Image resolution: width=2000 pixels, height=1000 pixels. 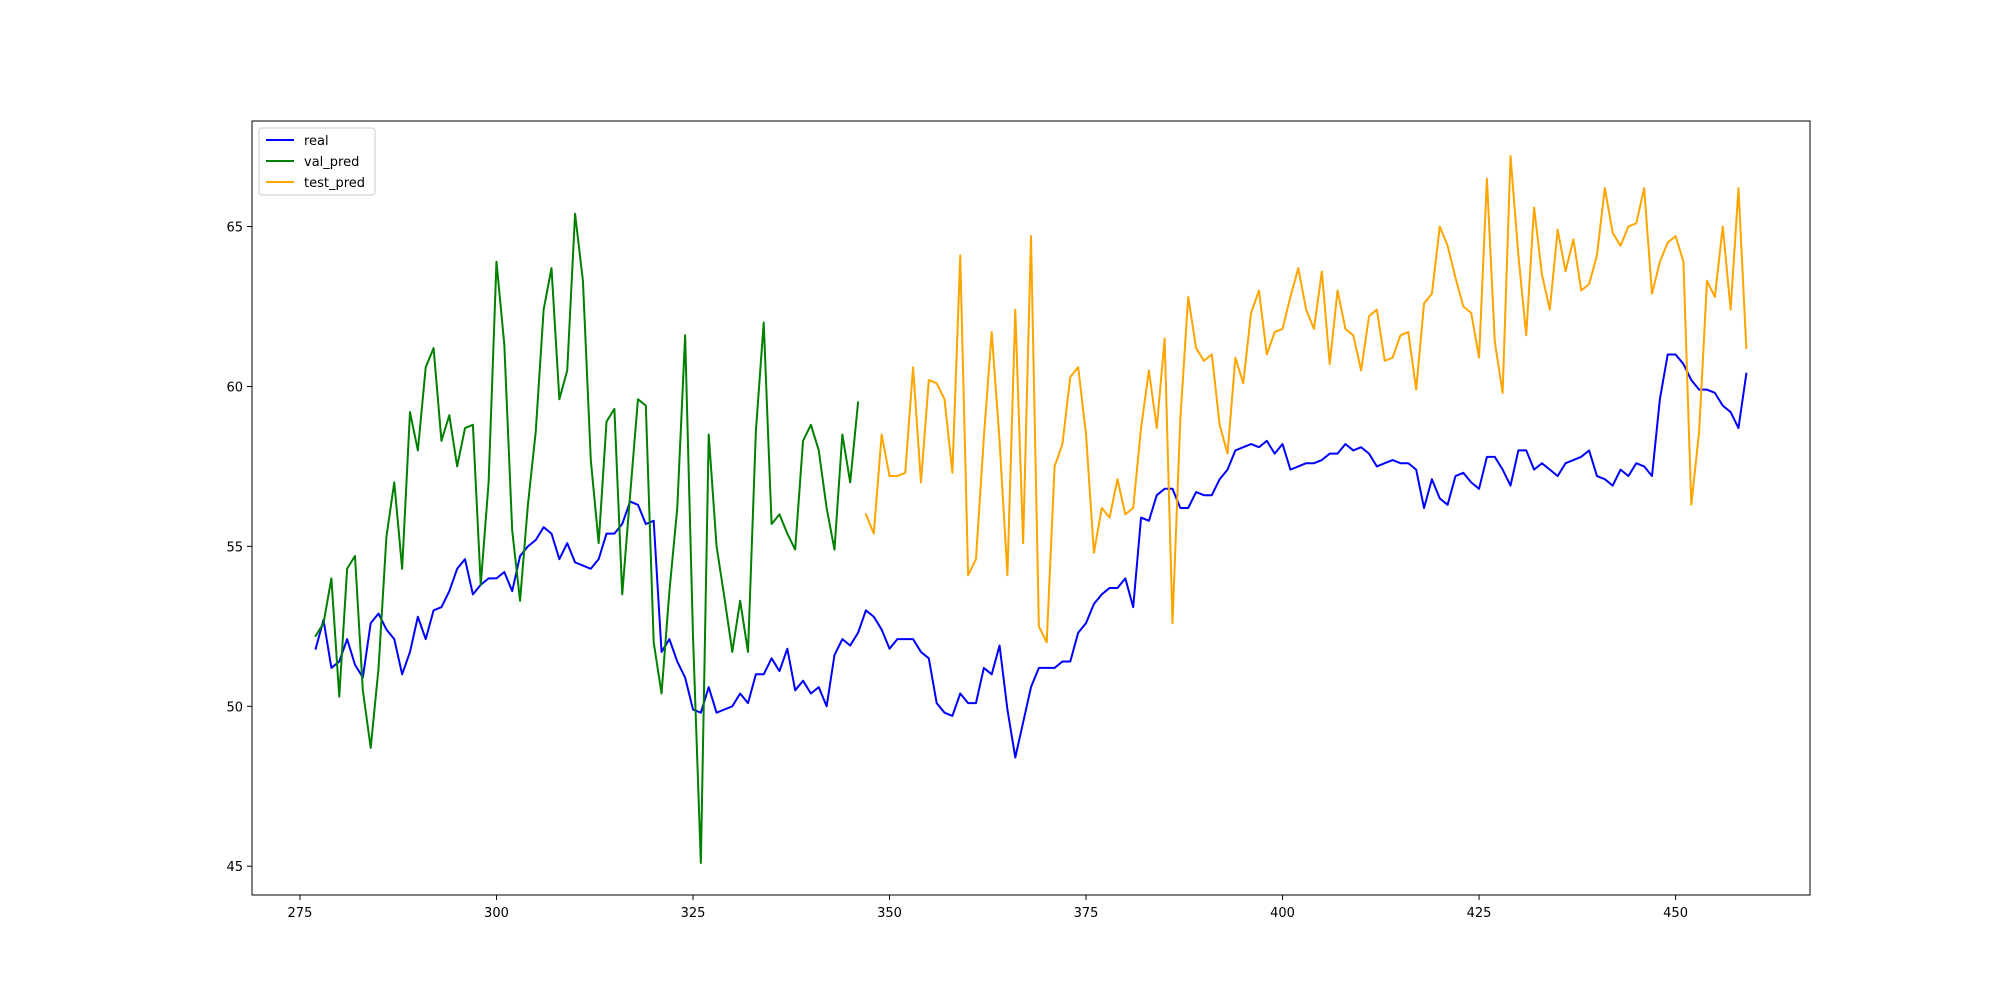 I want to click on x-tick-label: 375, so click(x=1086, y=913).